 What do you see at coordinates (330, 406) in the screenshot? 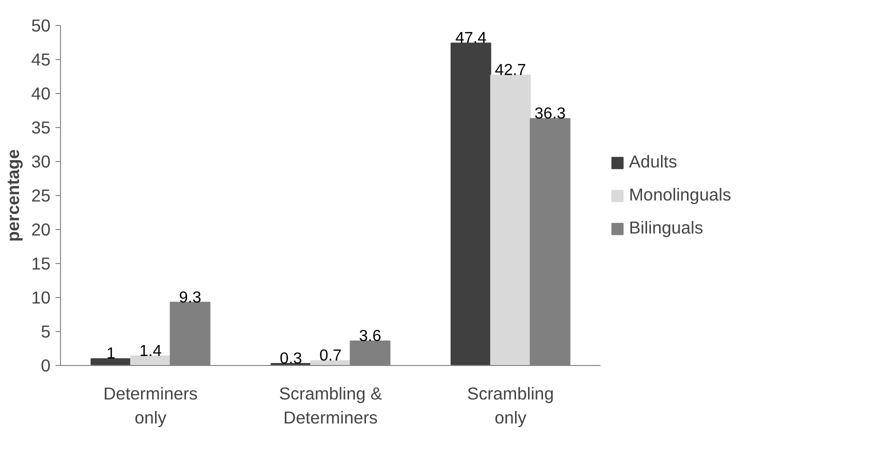
I see `x-tick-label: Scrambling & Determiners` at bounding box center [330, 406].